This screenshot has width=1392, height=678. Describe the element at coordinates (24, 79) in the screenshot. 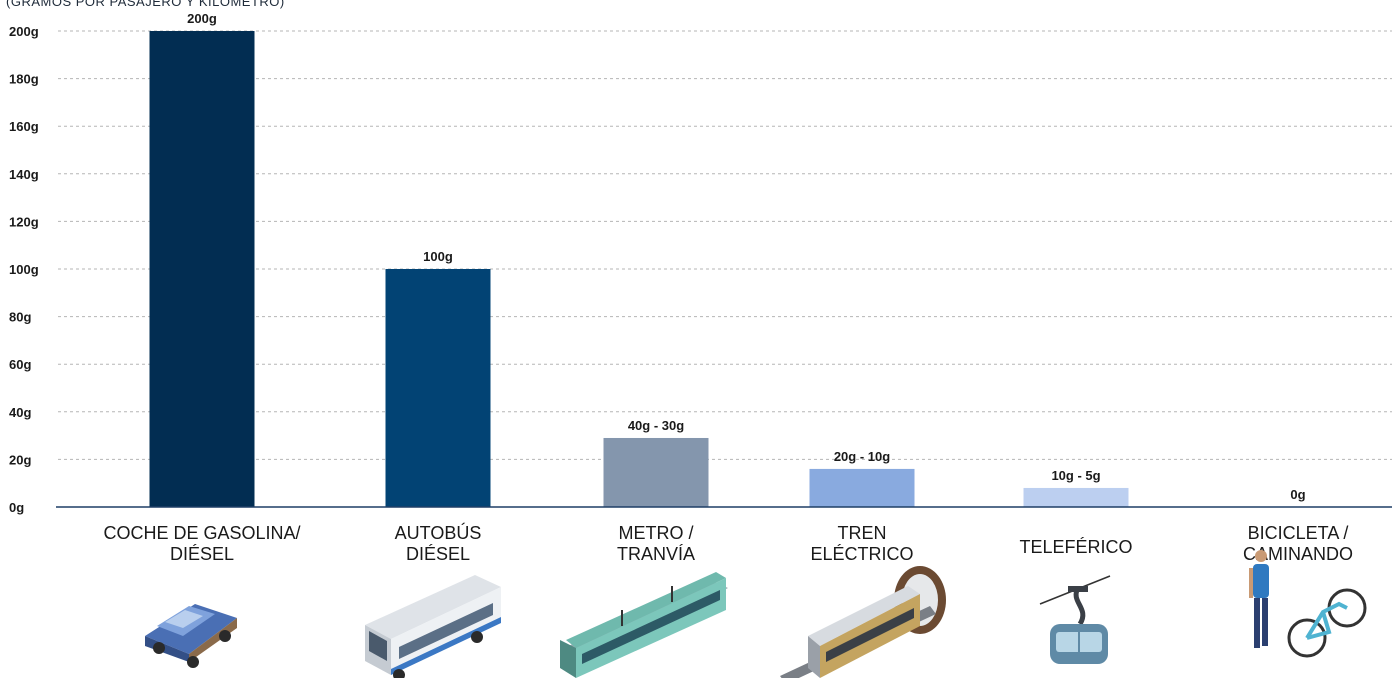

I see `y-tick-label: 180g` at that location.